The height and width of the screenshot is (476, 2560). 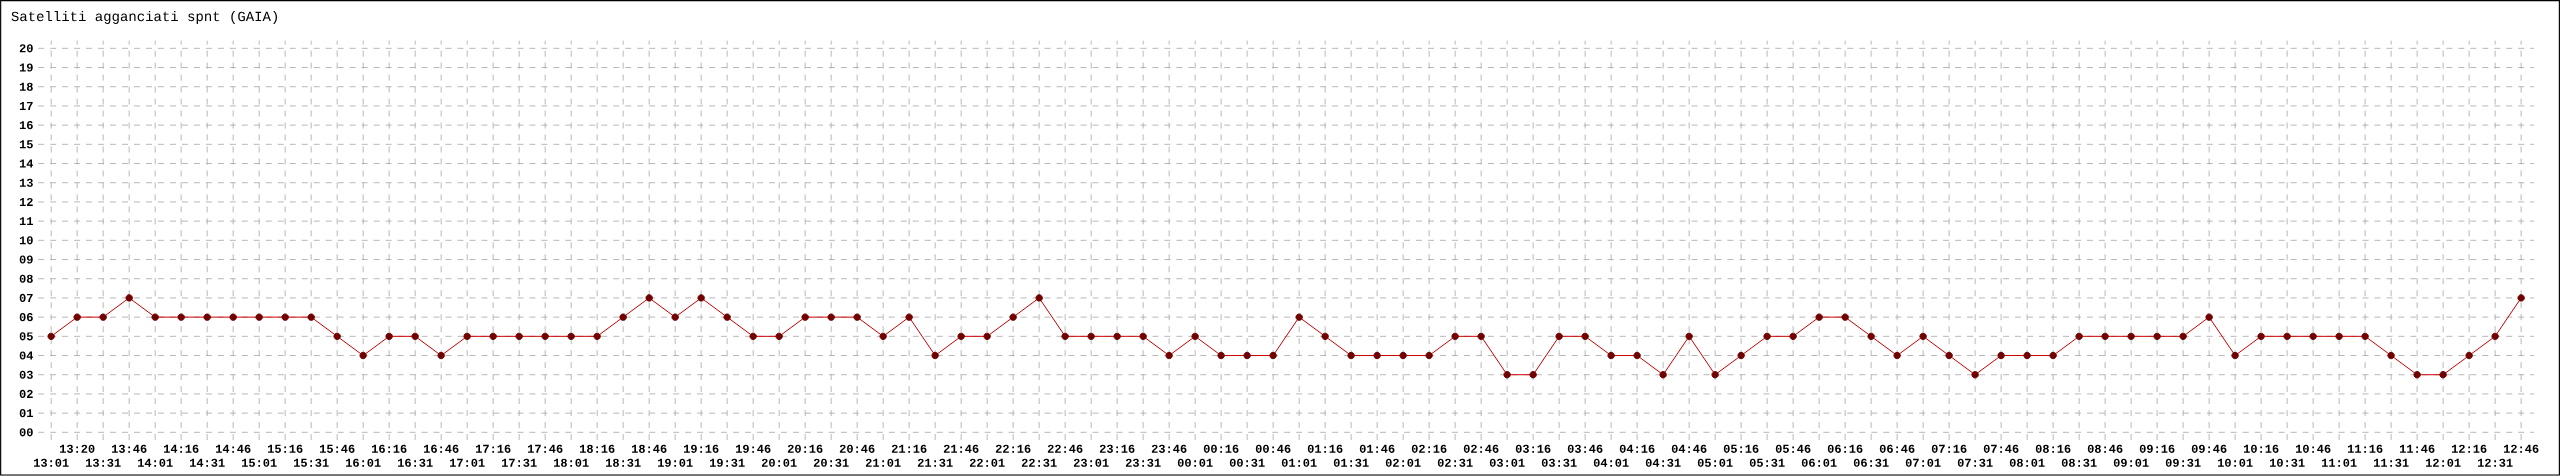 I want to click on x-tick-label: 17:31, so click(x=519, y=462).